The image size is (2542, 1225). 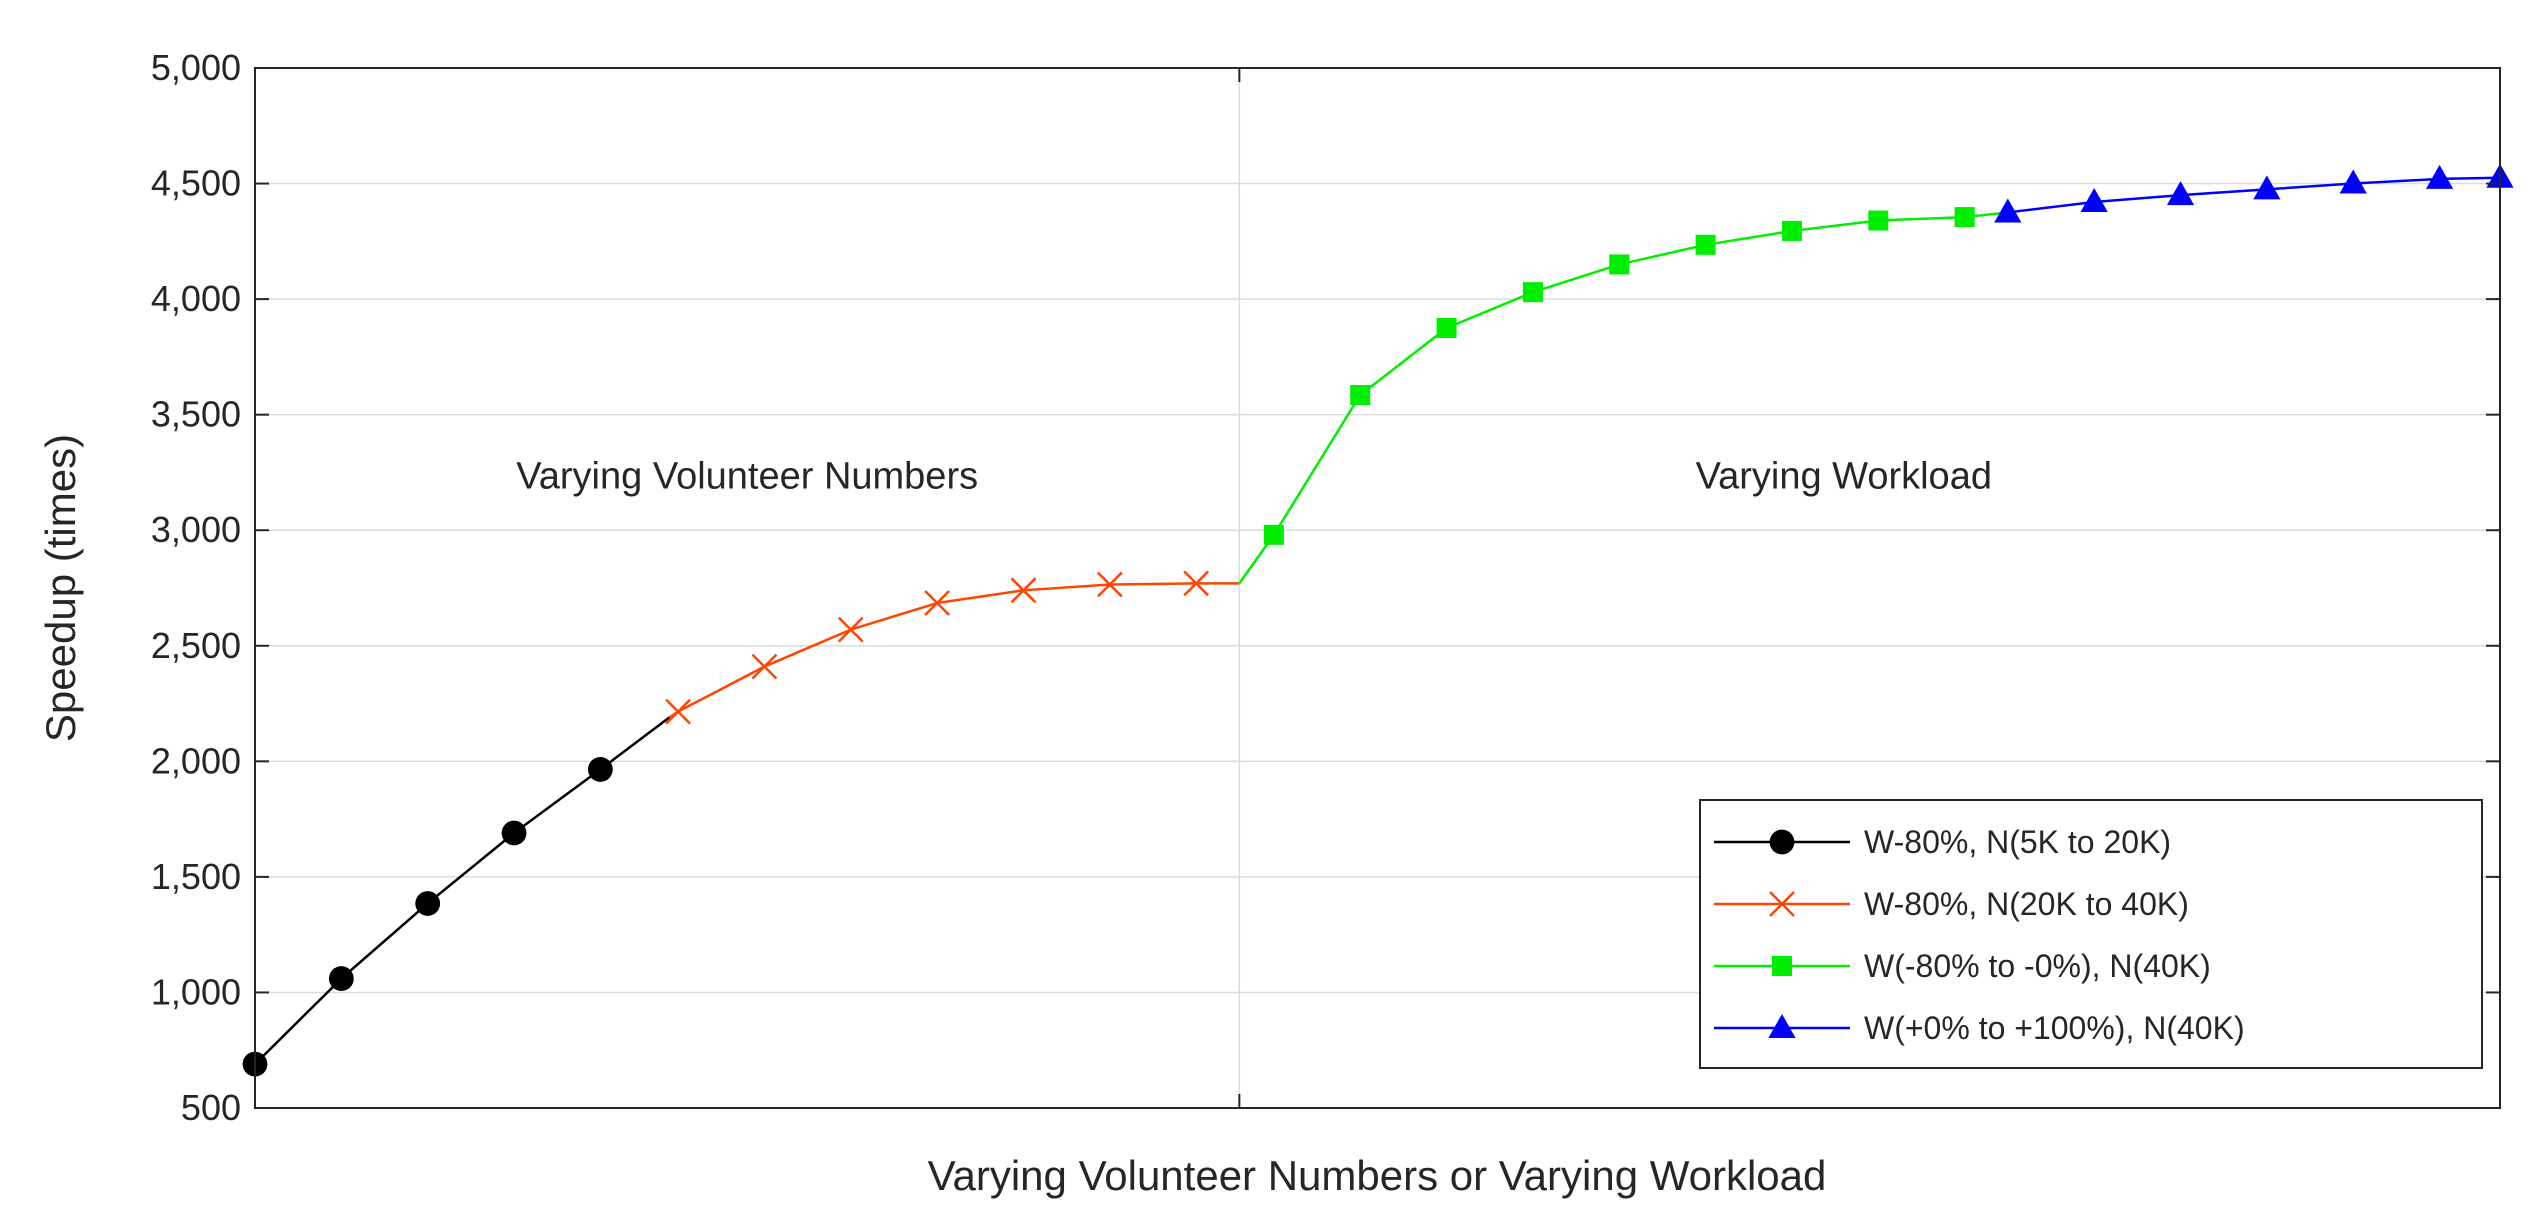 I want to click on legend-entry: W-80%, N(5K to 20K), so click(x=1942, y=842).